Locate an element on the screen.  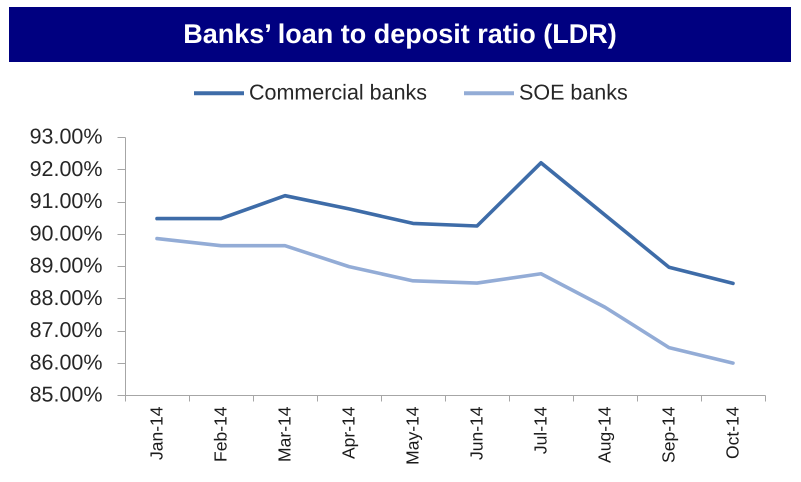
x-tick-label: Jan-14 is located at coordinates (156, 433).